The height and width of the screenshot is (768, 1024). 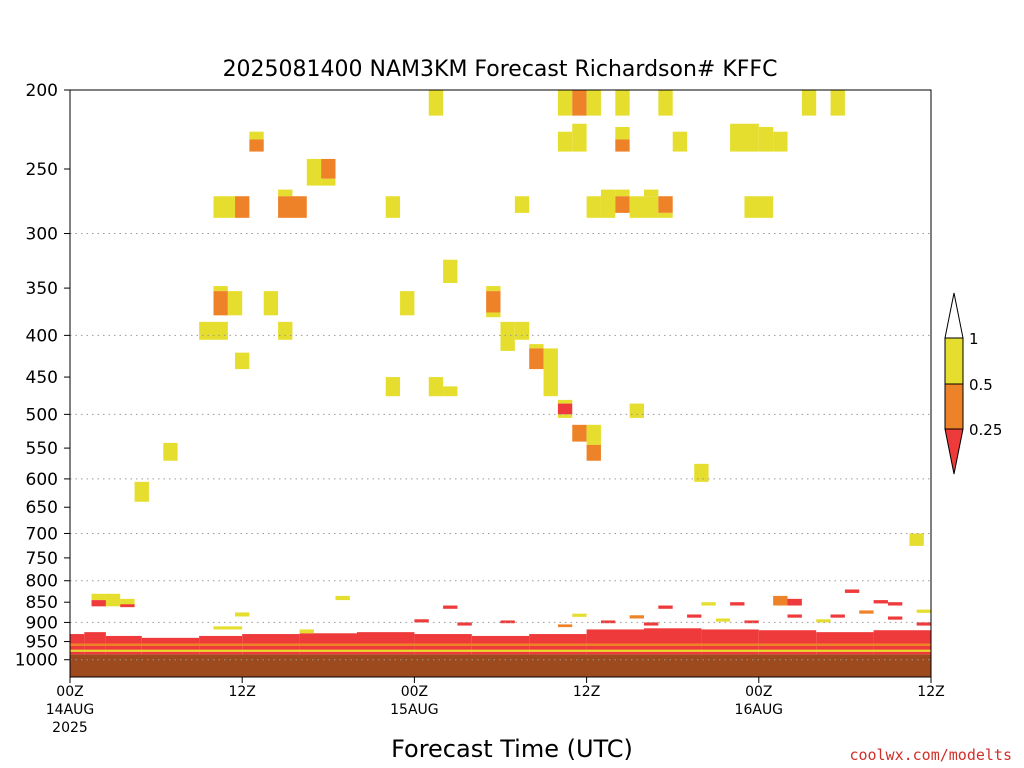 I want to click on y-tick-label-450: 450, so click(x=42, y=378).